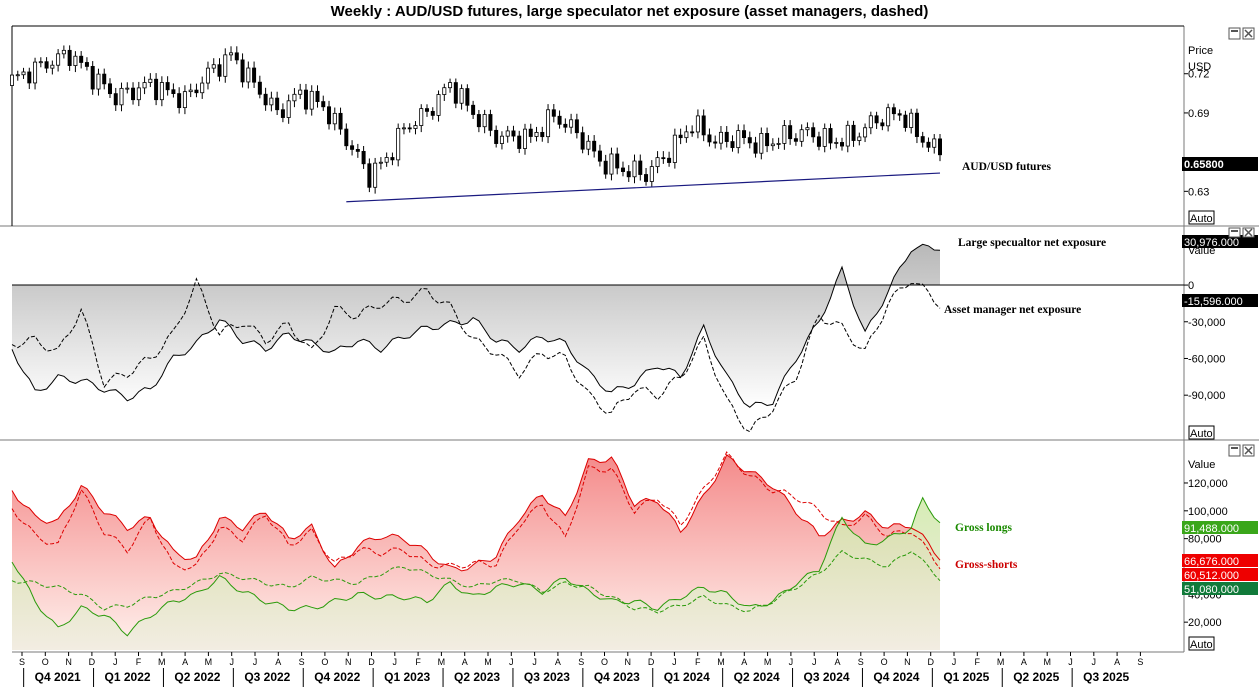  I want to click on quarter-label: Q1 2025, so click(966, 677).